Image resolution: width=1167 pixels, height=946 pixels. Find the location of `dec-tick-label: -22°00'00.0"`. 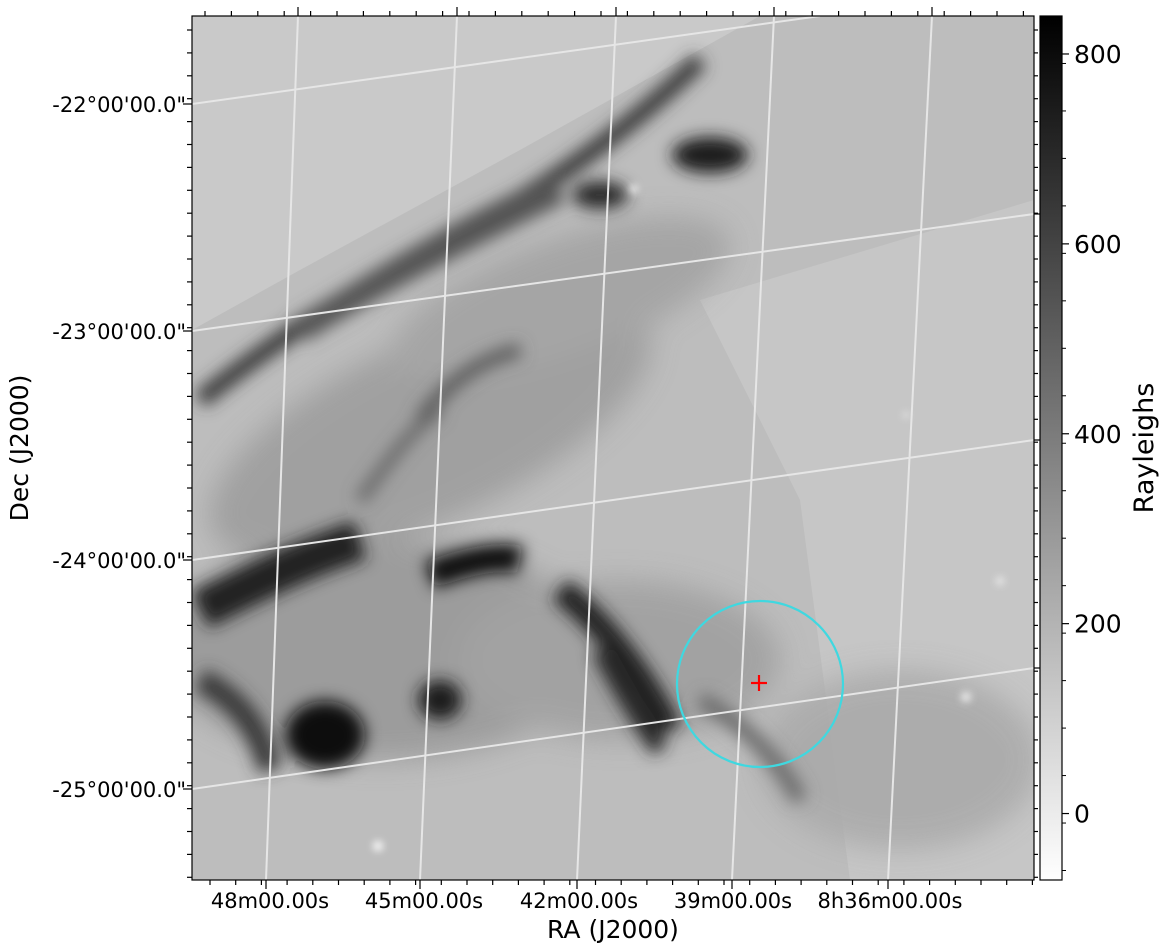

dec-tick-label: -22°00'00.0" is located at coordinates (119, 105).